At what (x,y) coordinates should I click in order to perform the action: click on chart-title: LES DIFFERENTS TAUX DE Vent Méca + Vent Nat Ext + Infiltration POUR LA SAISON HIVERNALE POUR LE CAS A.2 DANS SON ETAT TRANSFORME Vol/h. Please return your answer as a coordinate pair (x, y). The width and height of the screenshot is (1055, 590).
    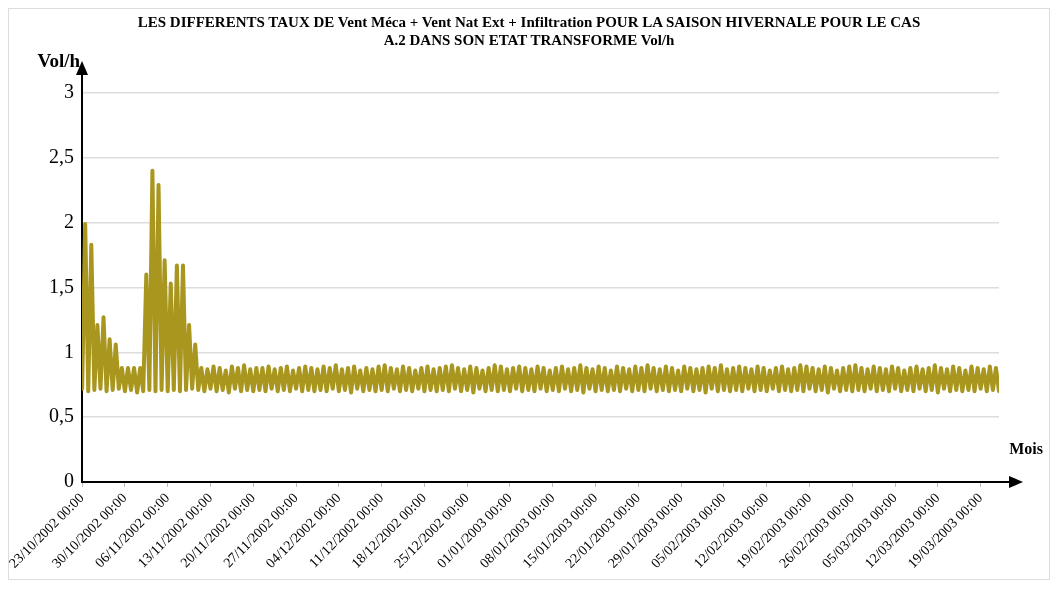
    Looking at the image, I should click on (529, 31).